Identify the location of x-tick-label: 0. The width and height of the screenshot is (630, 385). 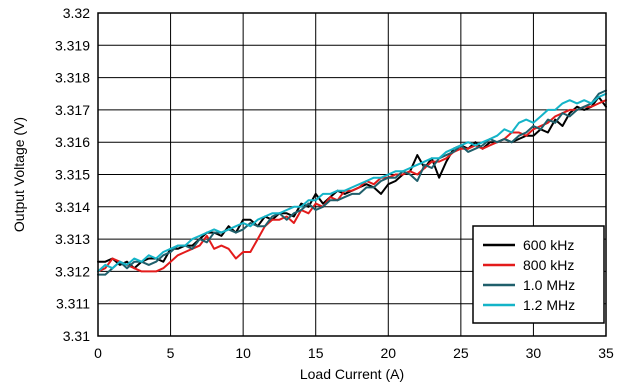
(98, 353).